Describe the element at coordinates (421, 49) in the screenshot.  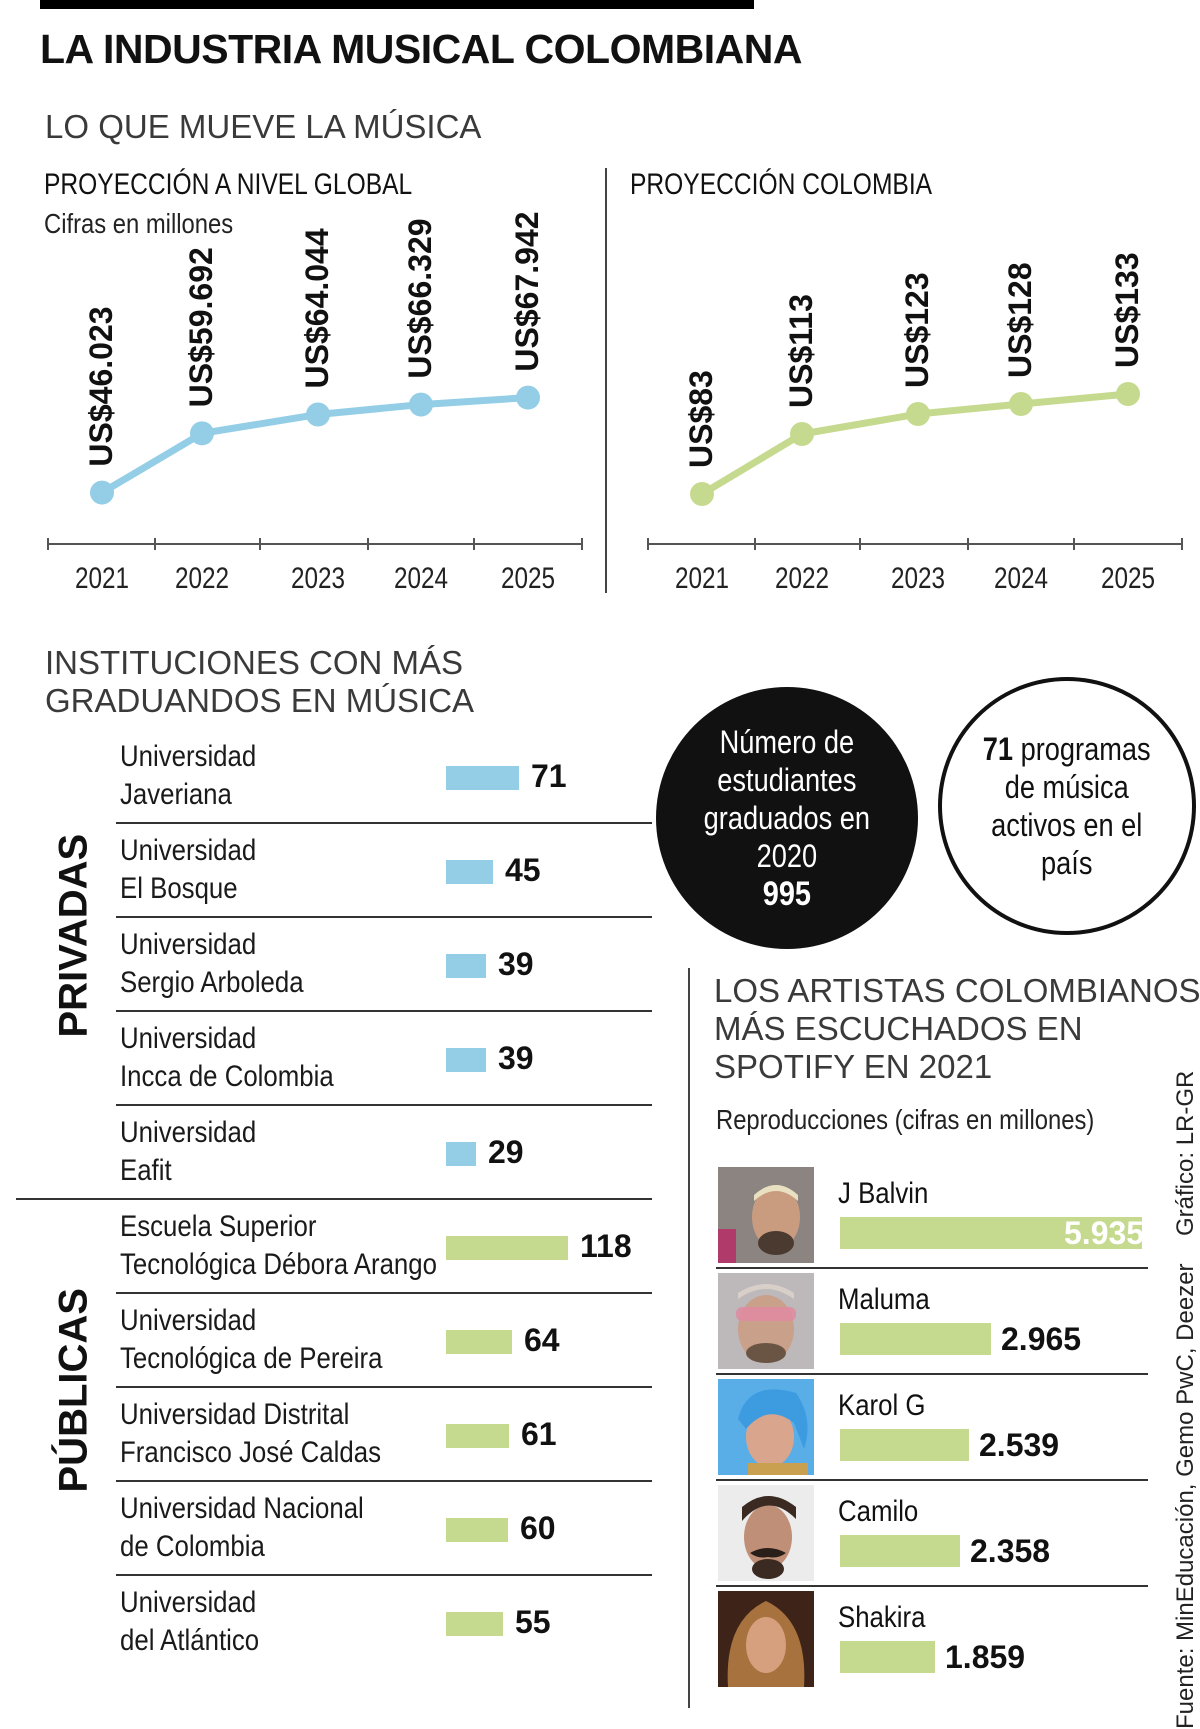
I see `page-title: LA INDUSTRIA MUSICAL COLOMBIANA` at that location.